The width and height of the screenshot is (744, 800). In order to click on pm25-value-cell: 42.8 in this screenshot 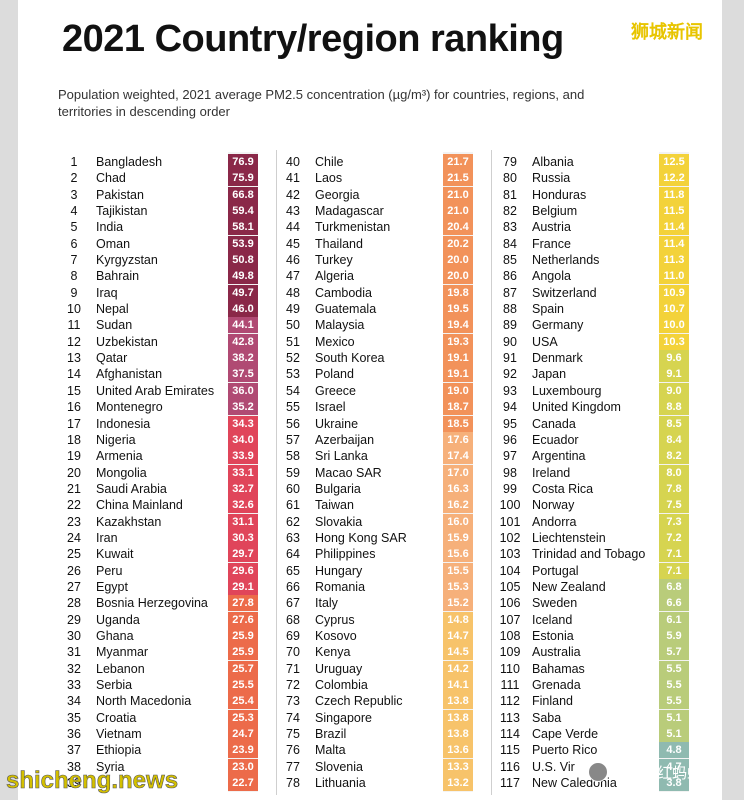, I will do `click(243, 341)`.